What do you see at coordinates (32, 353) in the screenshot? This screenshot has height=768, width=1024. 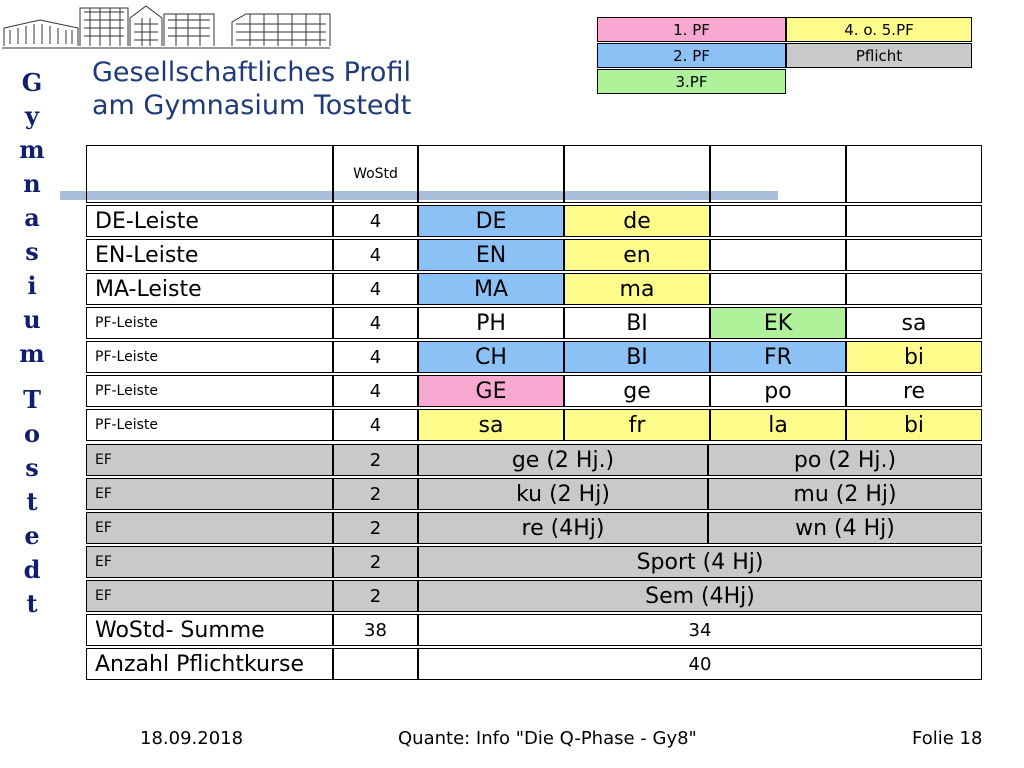 I see `side-letter: m` at bounding box center [32, 353].